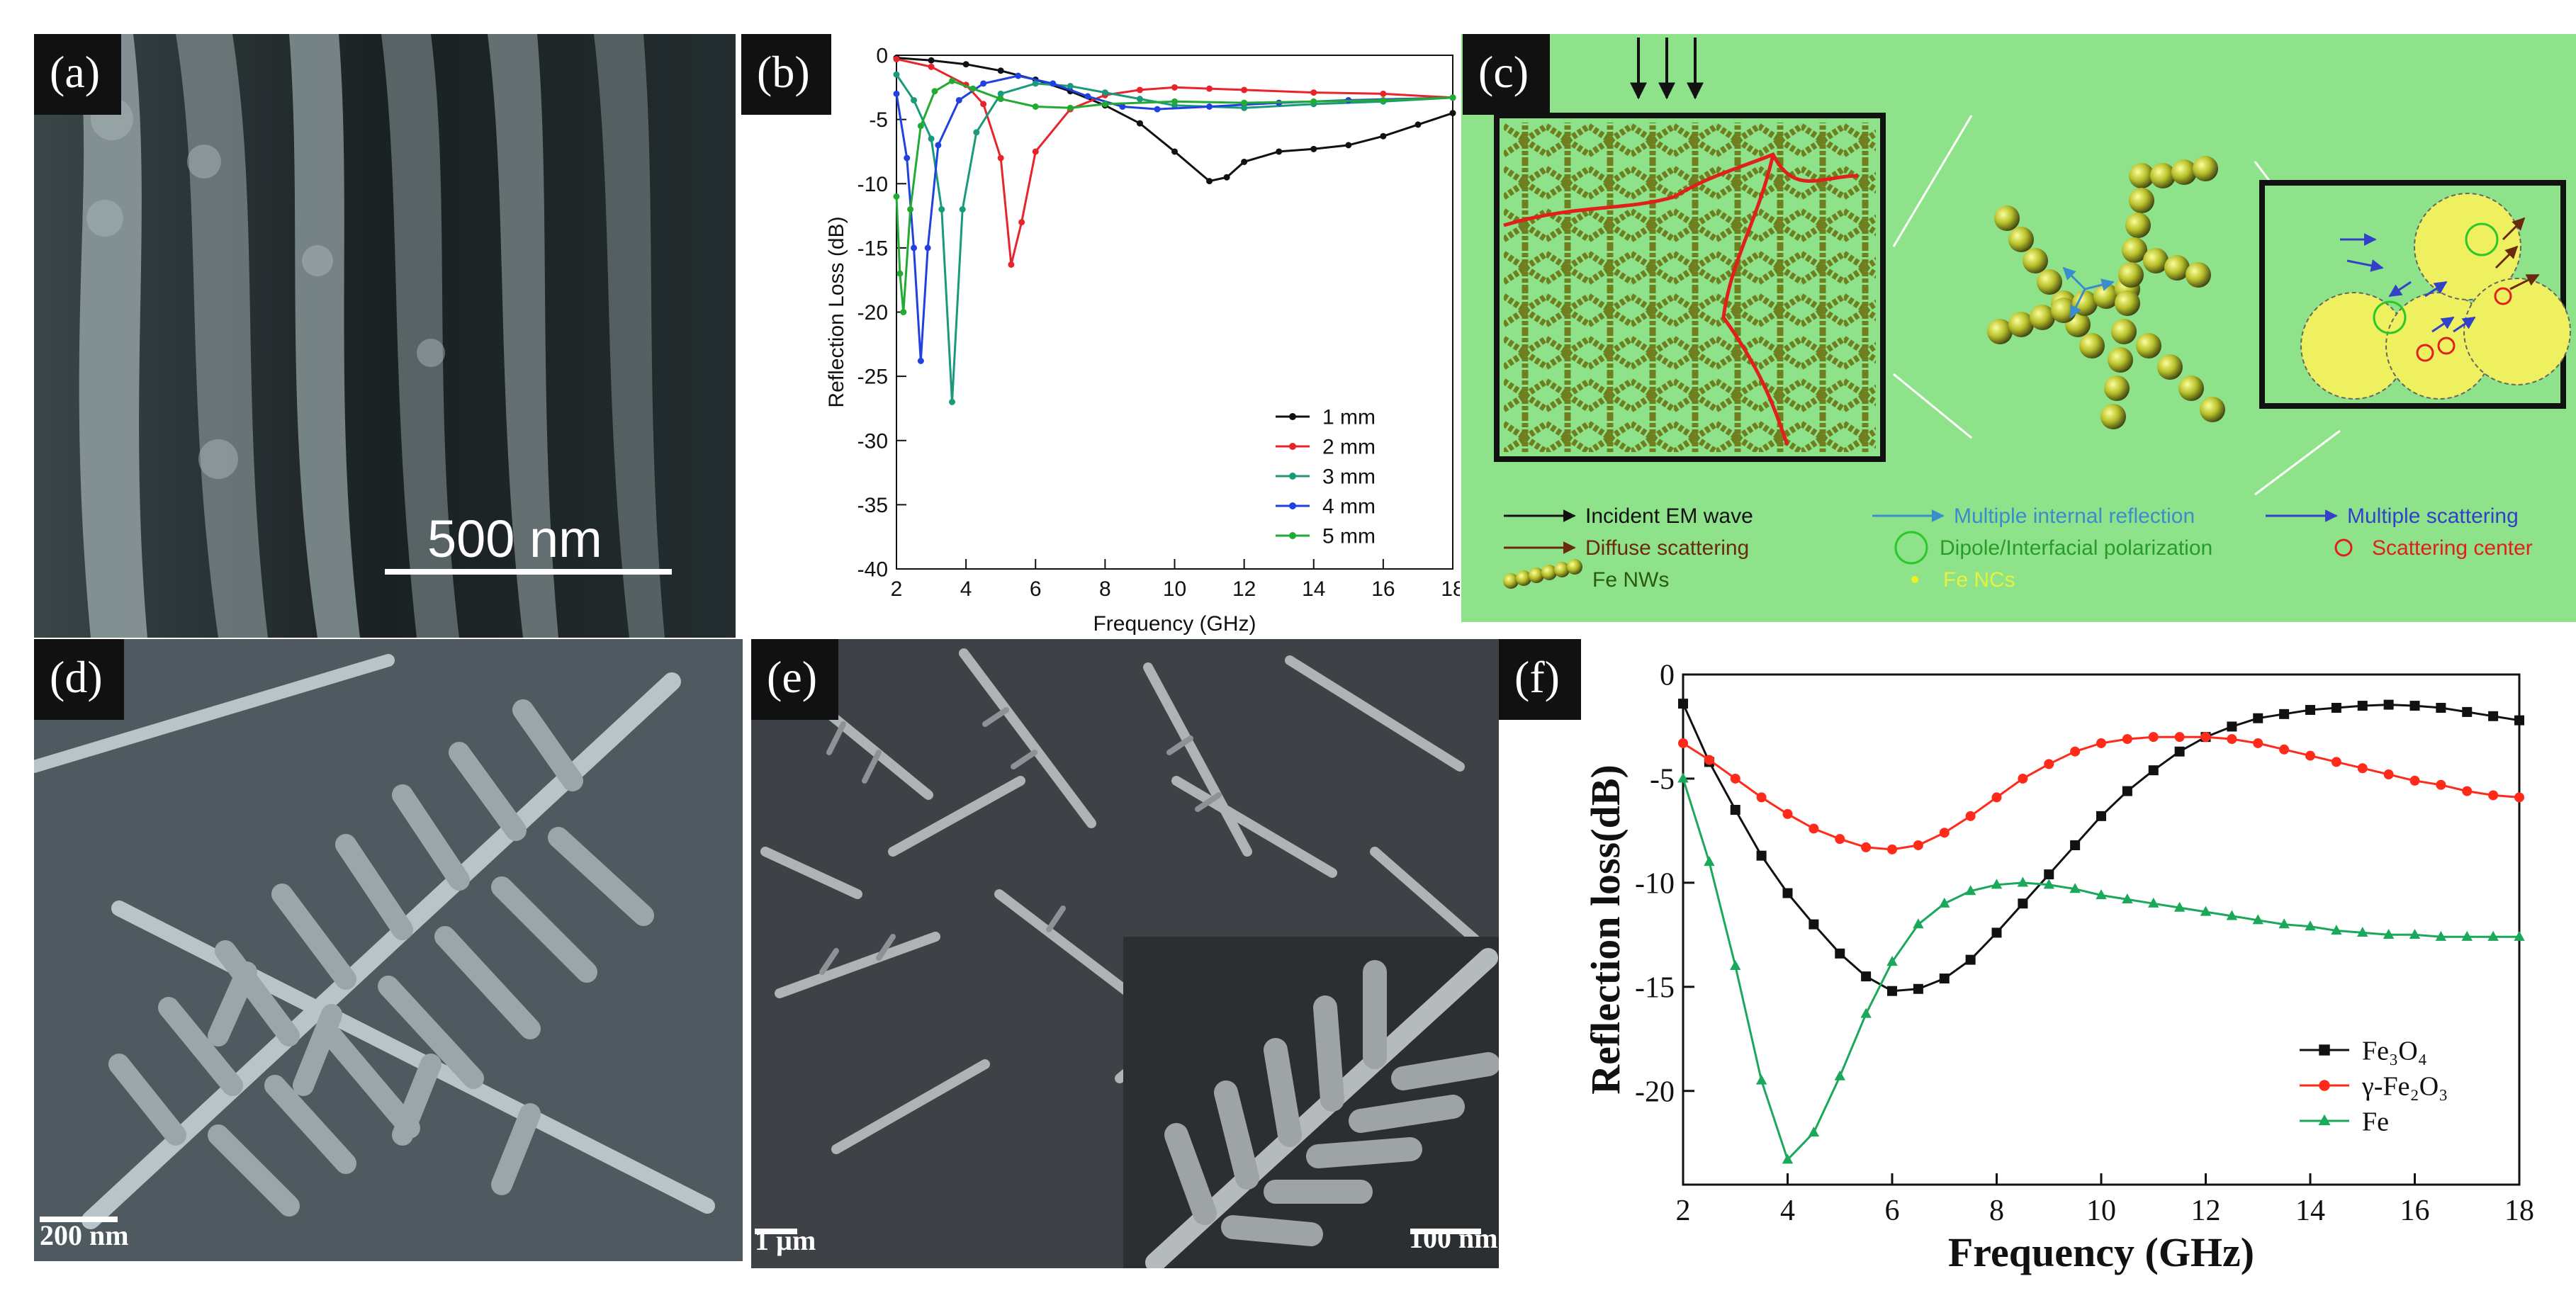 The width and height of the screenshot is (2576, 1298). I want to click on legend-incident: Incident EM wave, so click(1669, 516).